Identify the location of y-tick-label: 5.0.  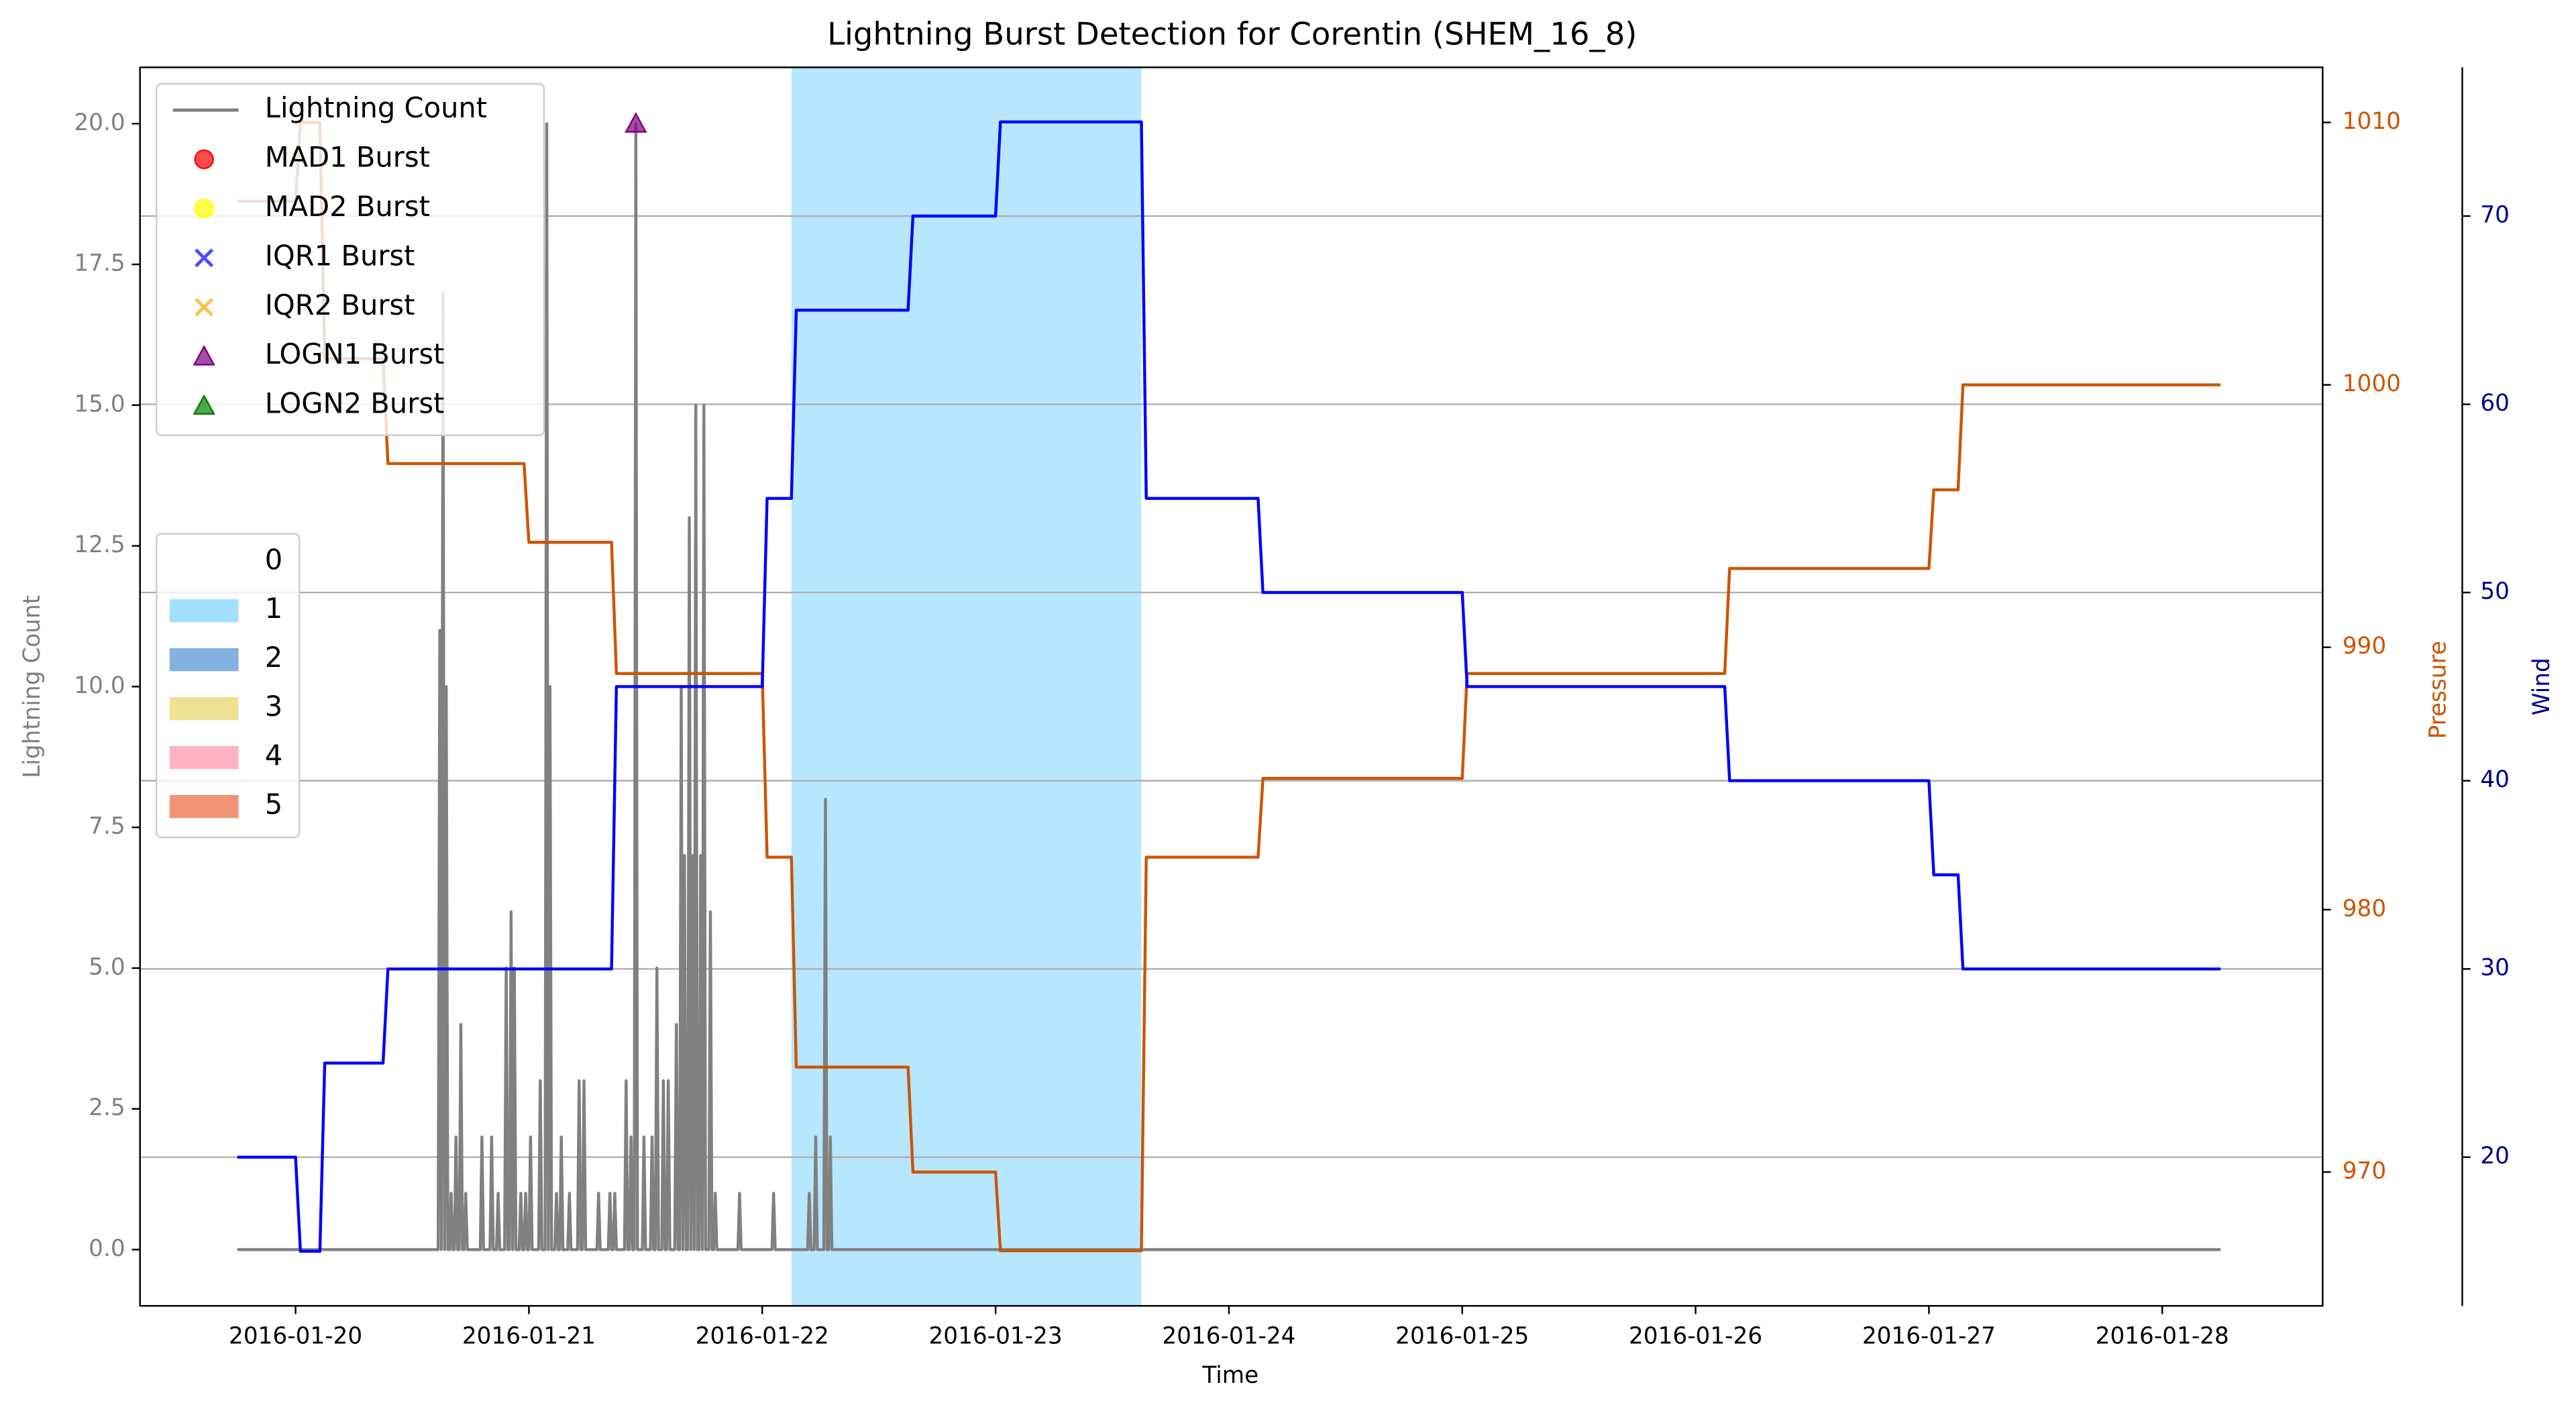
(107, 966).